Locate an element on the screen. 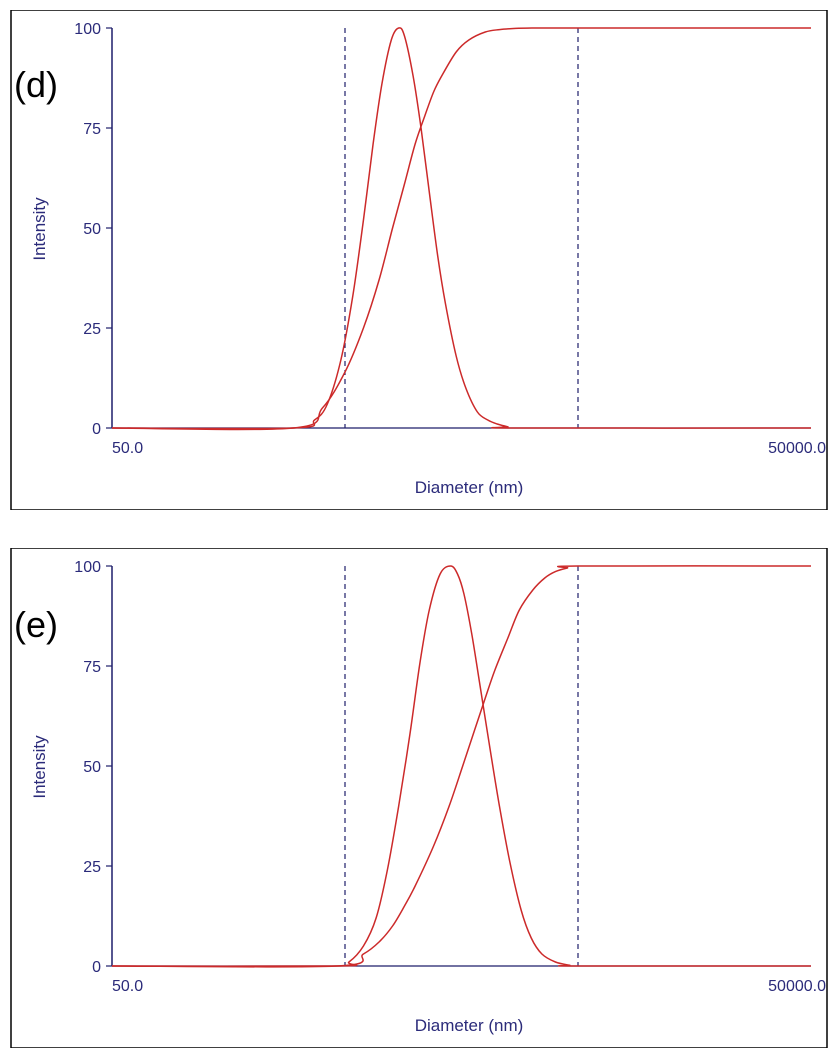  panel-label: (d) is located at coordinates (36, 84).